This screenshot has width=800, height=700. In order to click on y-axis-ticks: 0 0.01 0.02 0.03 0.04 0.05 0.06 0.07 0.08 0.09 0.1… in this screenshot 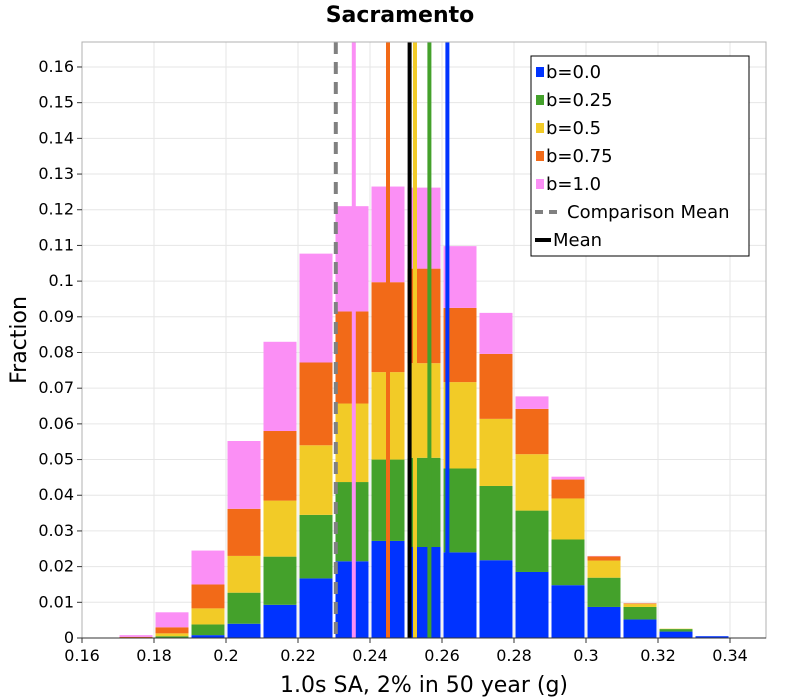, I will do `click(60, 352)`.